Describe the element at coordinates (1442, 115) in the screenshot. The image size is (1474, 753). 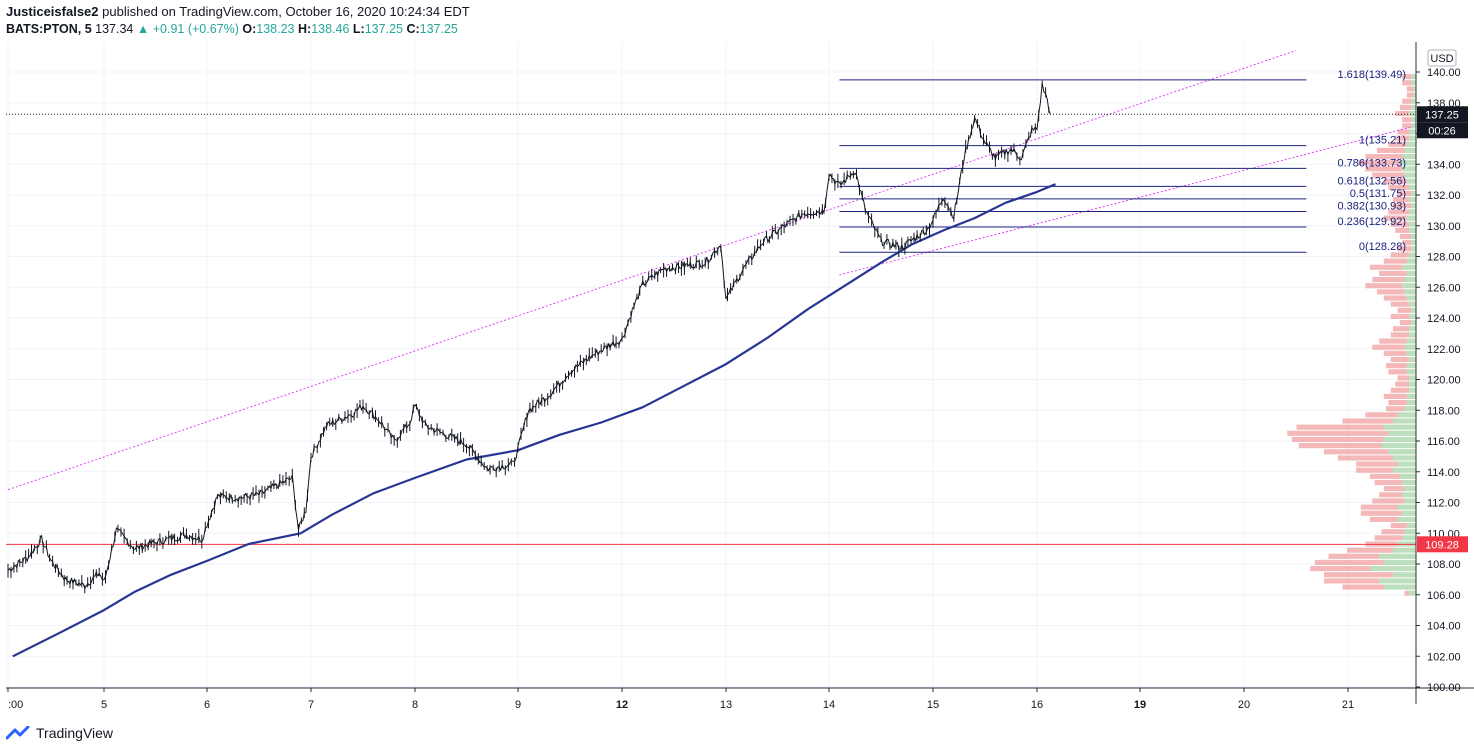
I see `current-price-label: 137.25` at that location.